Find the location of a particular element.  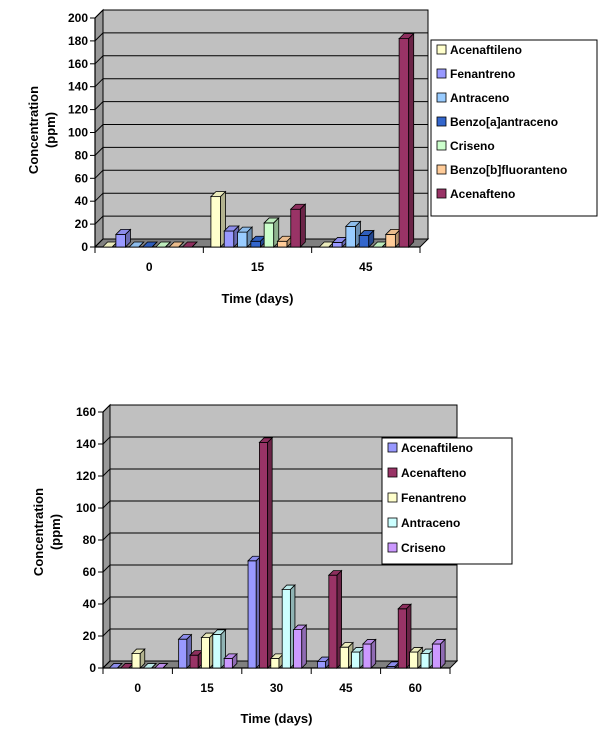

chart-2-legend-item: Acenafteno is located at coordinates (426, 473).